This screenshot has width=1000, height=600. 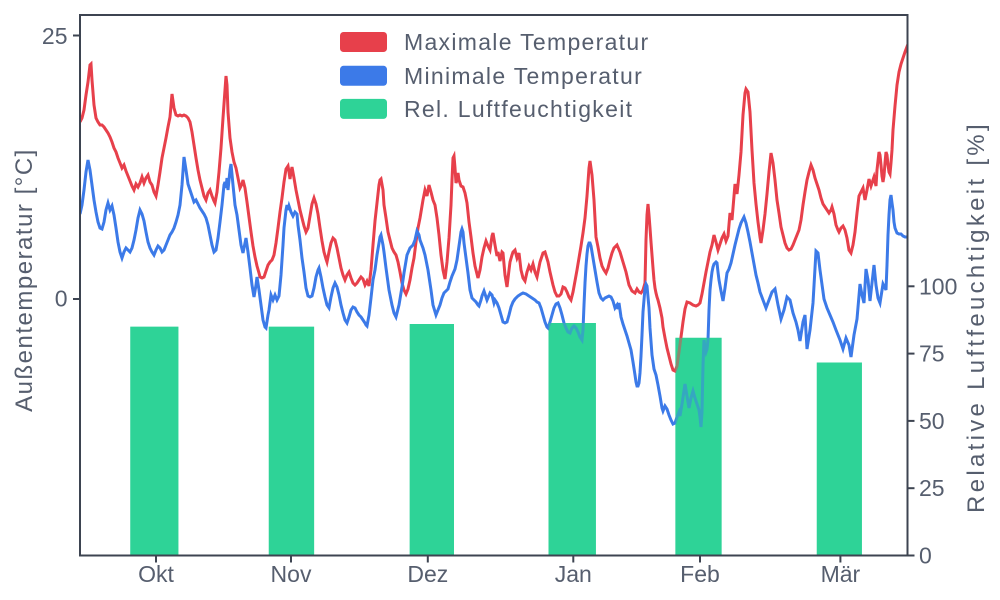 I want to click on svg-text: Nov, so click(x=291, y=574).